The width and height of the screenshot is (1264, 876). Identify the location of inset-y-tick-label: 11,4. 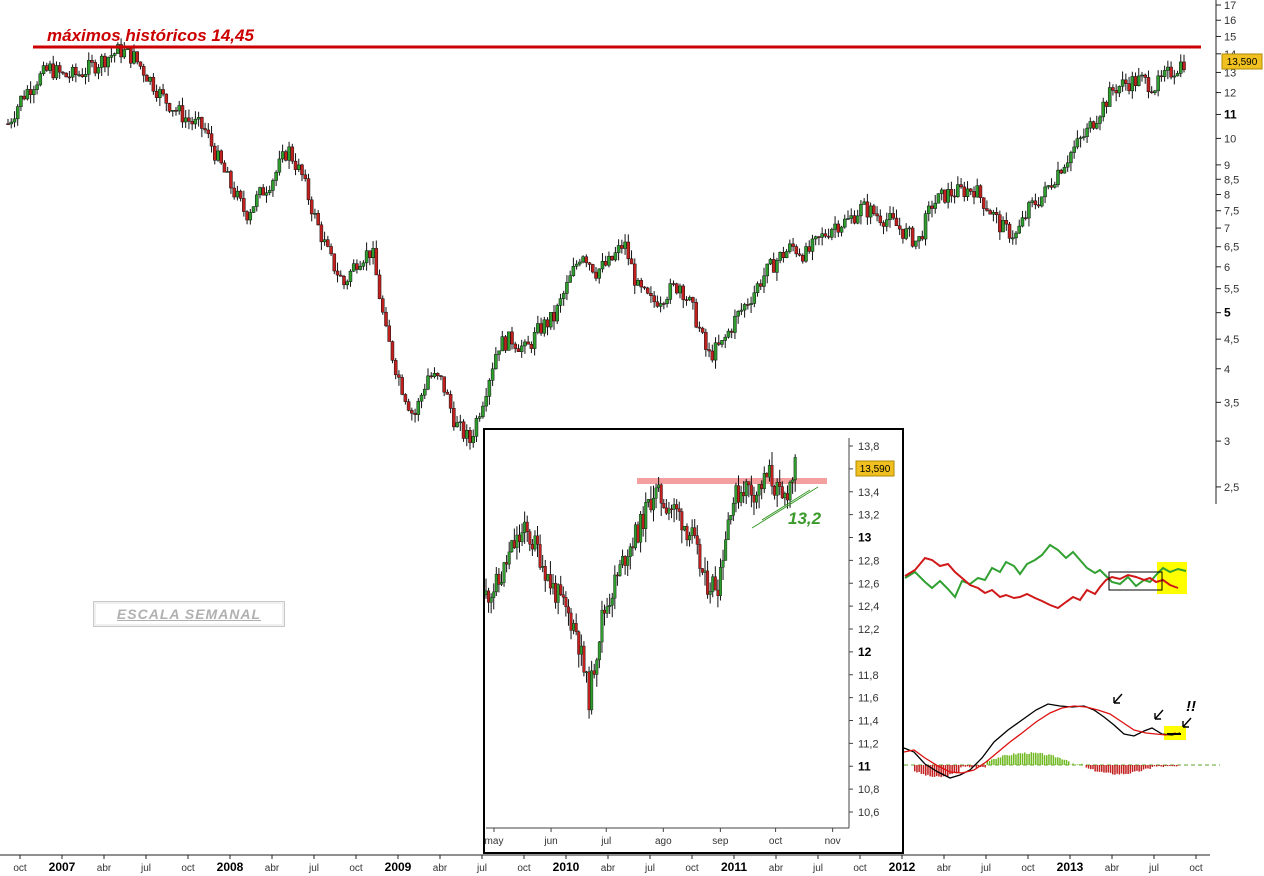
(868, 722).